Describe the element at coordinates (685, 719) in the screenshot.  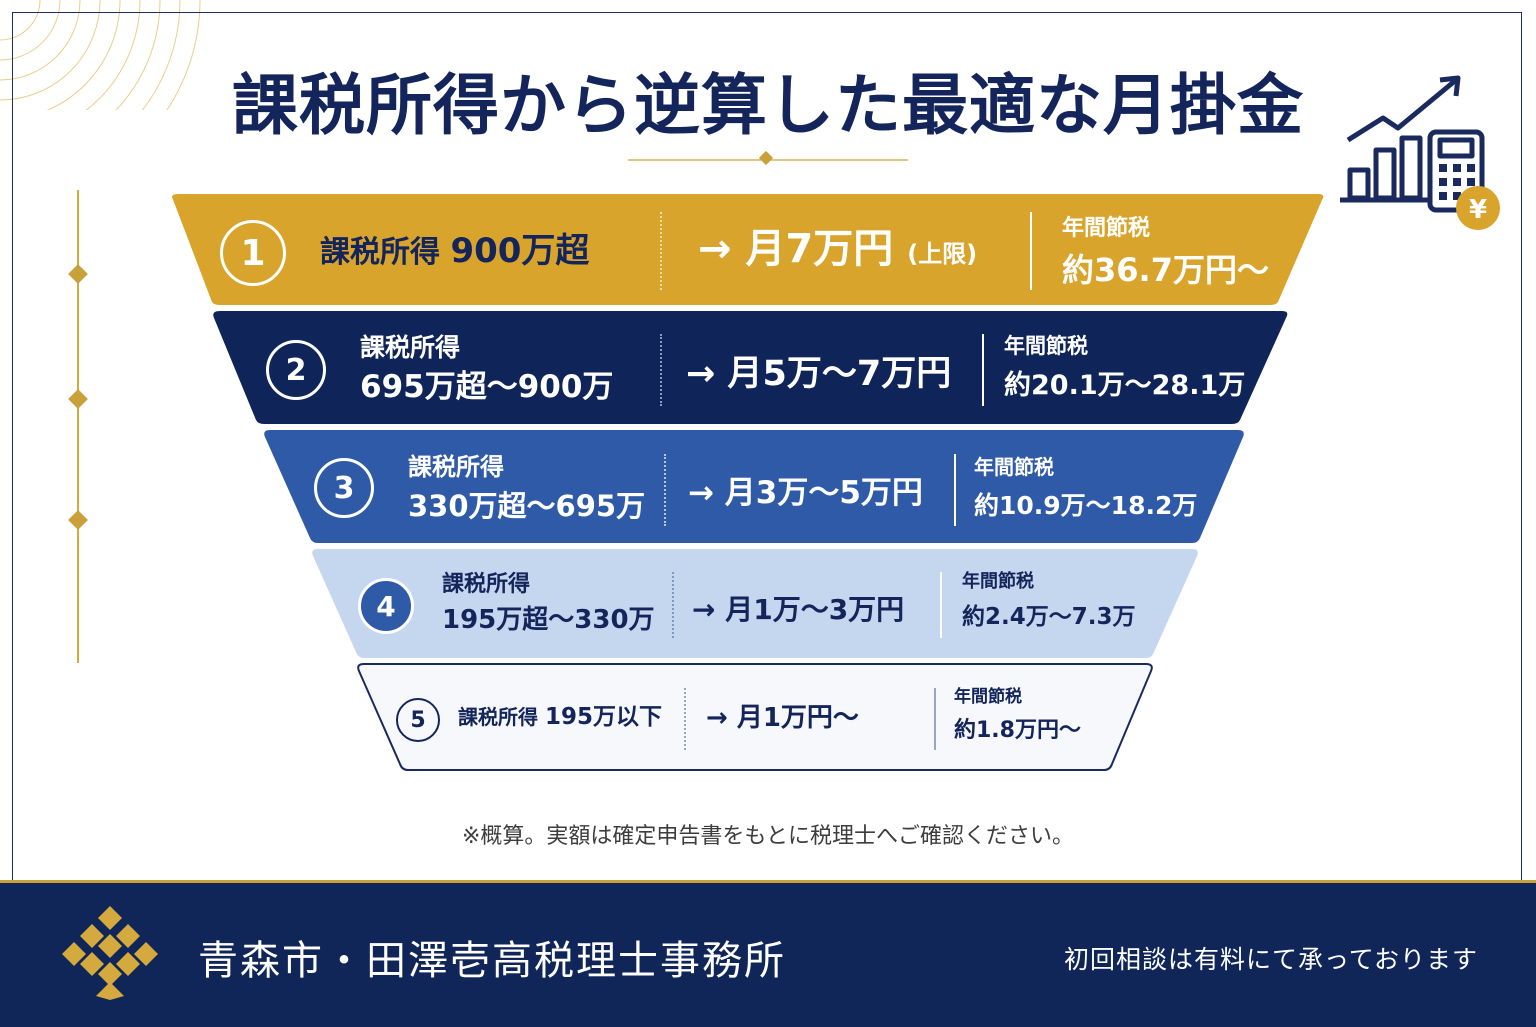
I see `tier-5-divider` at that location.